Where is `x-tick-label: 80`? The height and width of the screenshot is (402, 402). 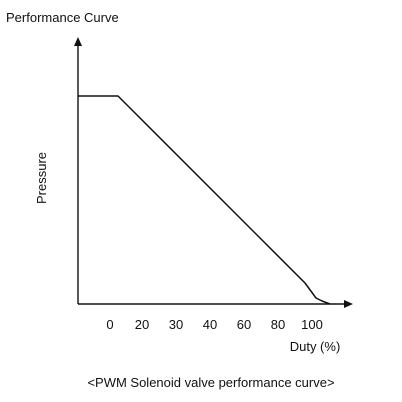
x-tick-label: 80 is located at coordinates (278, 324).